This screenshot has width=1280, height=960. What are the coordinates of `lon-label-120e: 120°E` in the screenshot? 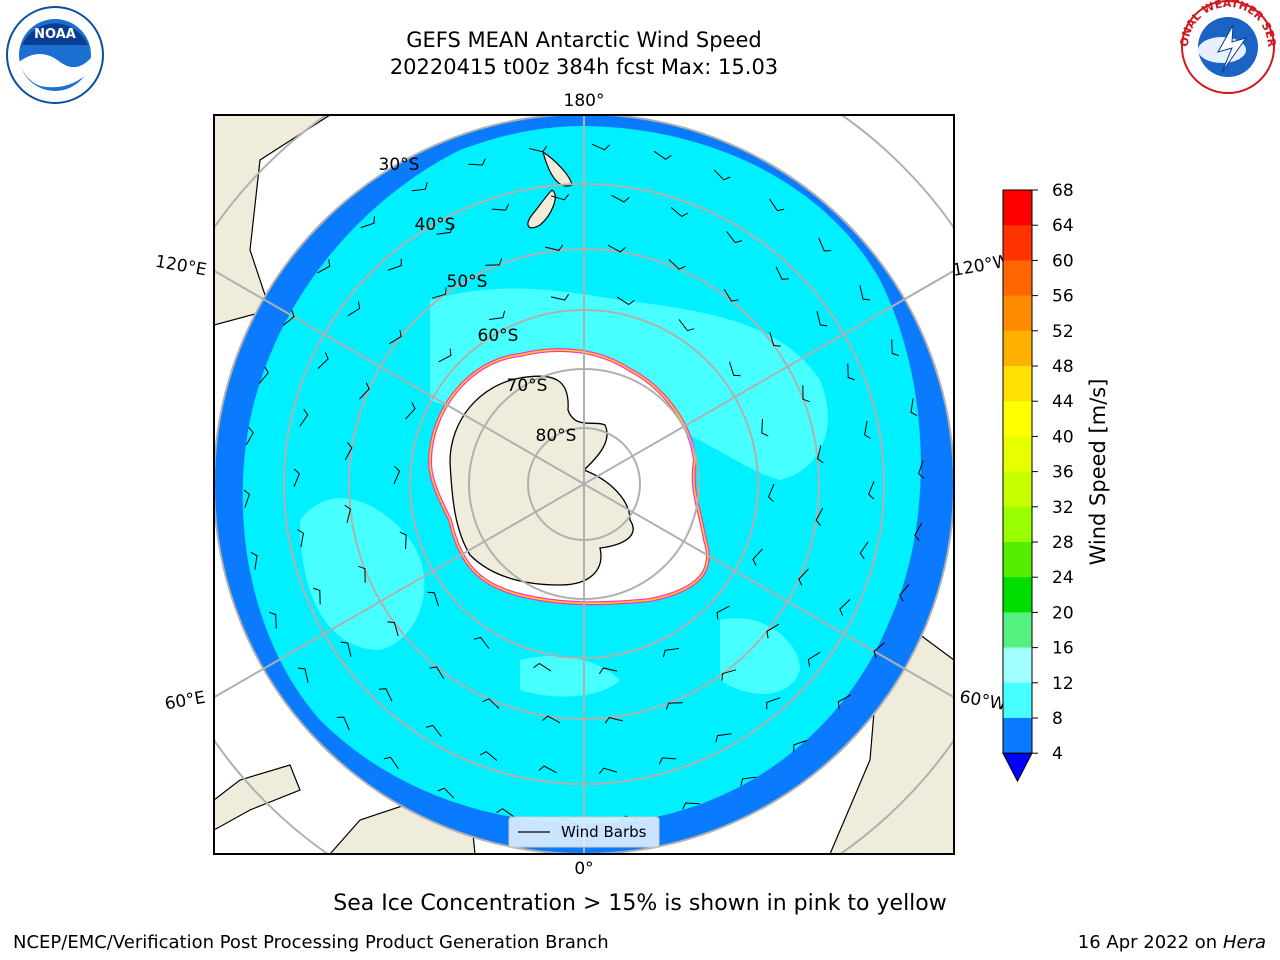 It's located at (181, 266).